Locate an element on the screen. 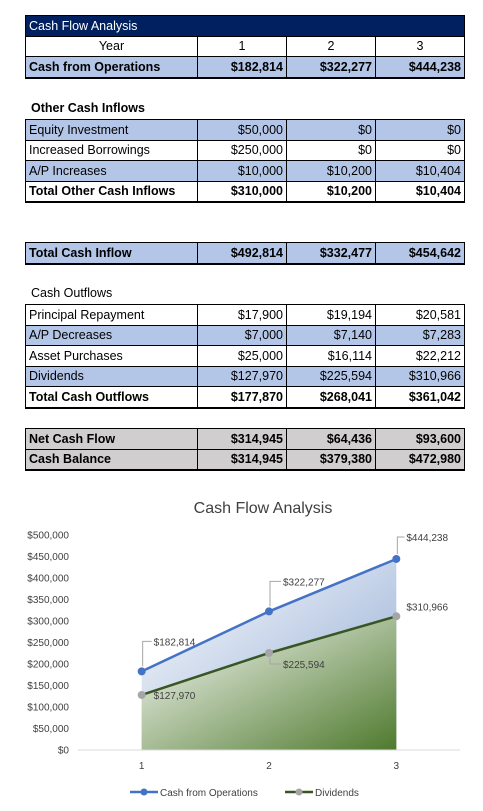  y-tick-label: $0 is located at coordinates (64, 751).